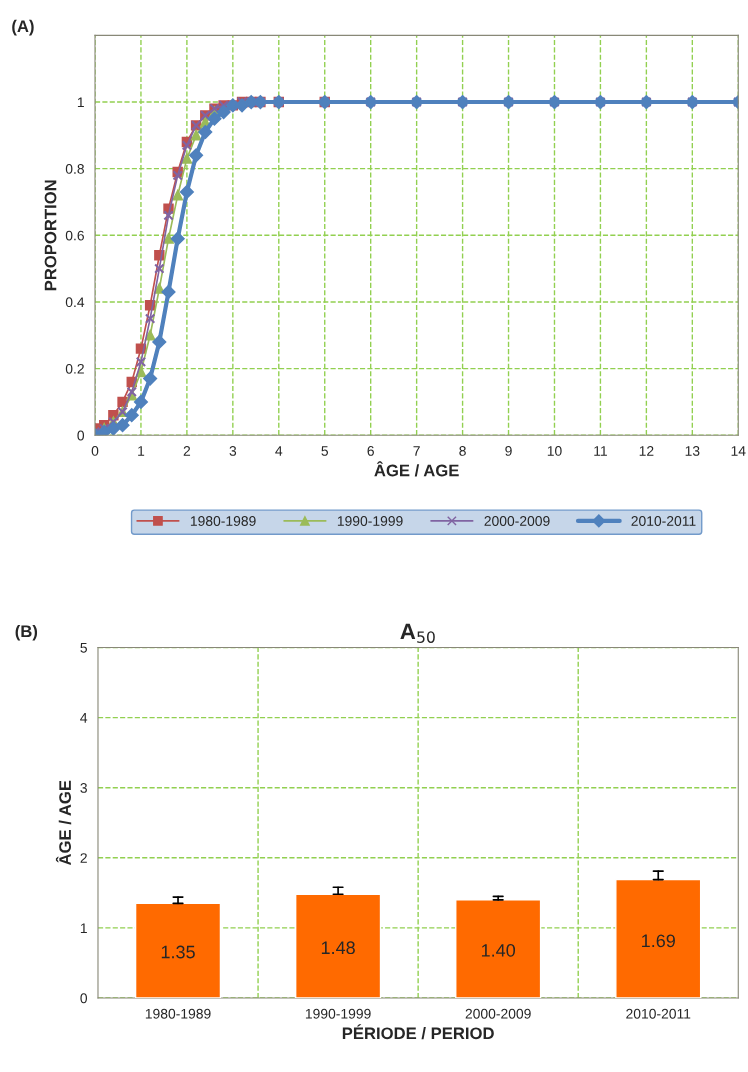  I want to click on y-tick-label: 0.2, so click(74, 368).